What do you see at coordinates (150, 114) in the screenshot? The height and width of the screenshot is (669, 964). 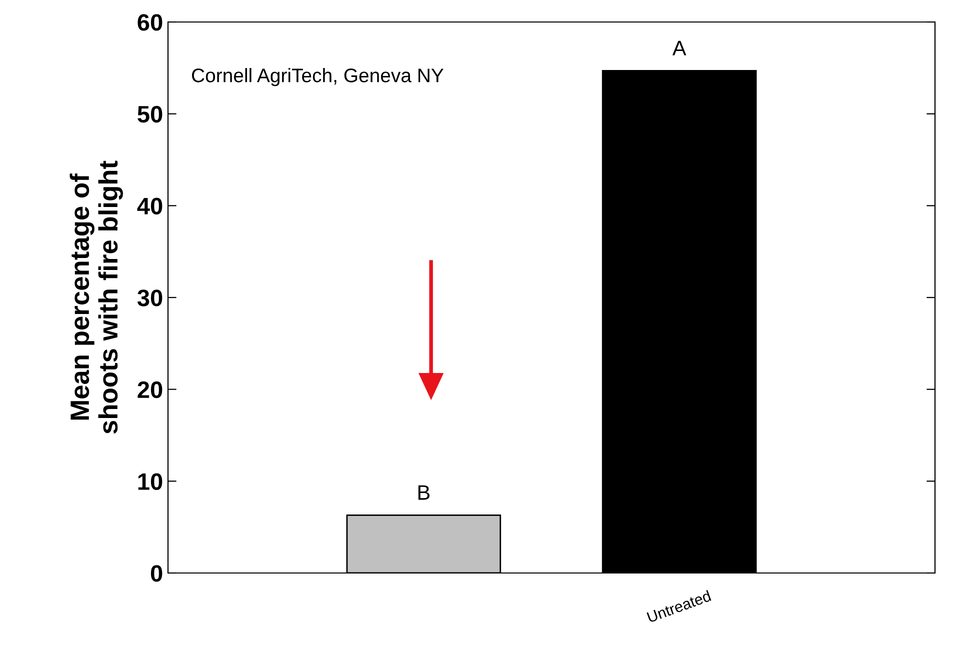 I see `y-tick-label: 50` at bounding box center [150, 114].